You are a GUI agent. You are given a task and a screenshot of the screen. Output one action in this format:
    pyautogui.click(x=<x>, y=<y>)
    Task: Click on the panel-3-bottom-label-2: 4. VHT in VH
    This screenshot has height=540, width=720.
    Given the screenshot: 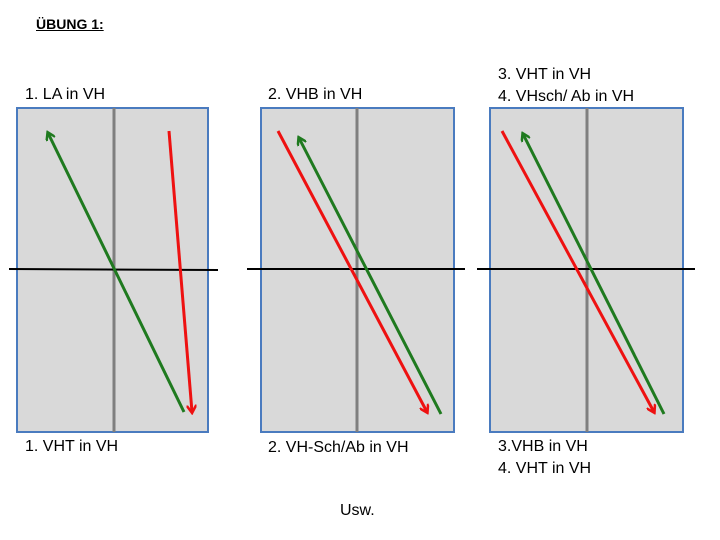 What is the action you would take?
    pyautogui.click(x=545, y=468)
    